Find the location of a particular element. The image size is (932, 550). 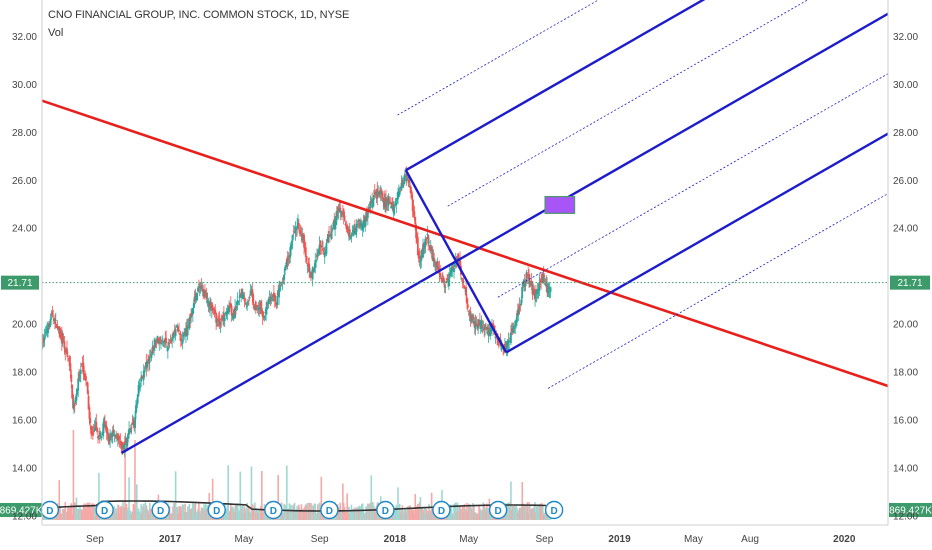

y-tick-label-left: 18.00 is located at coordinates (24, 373).